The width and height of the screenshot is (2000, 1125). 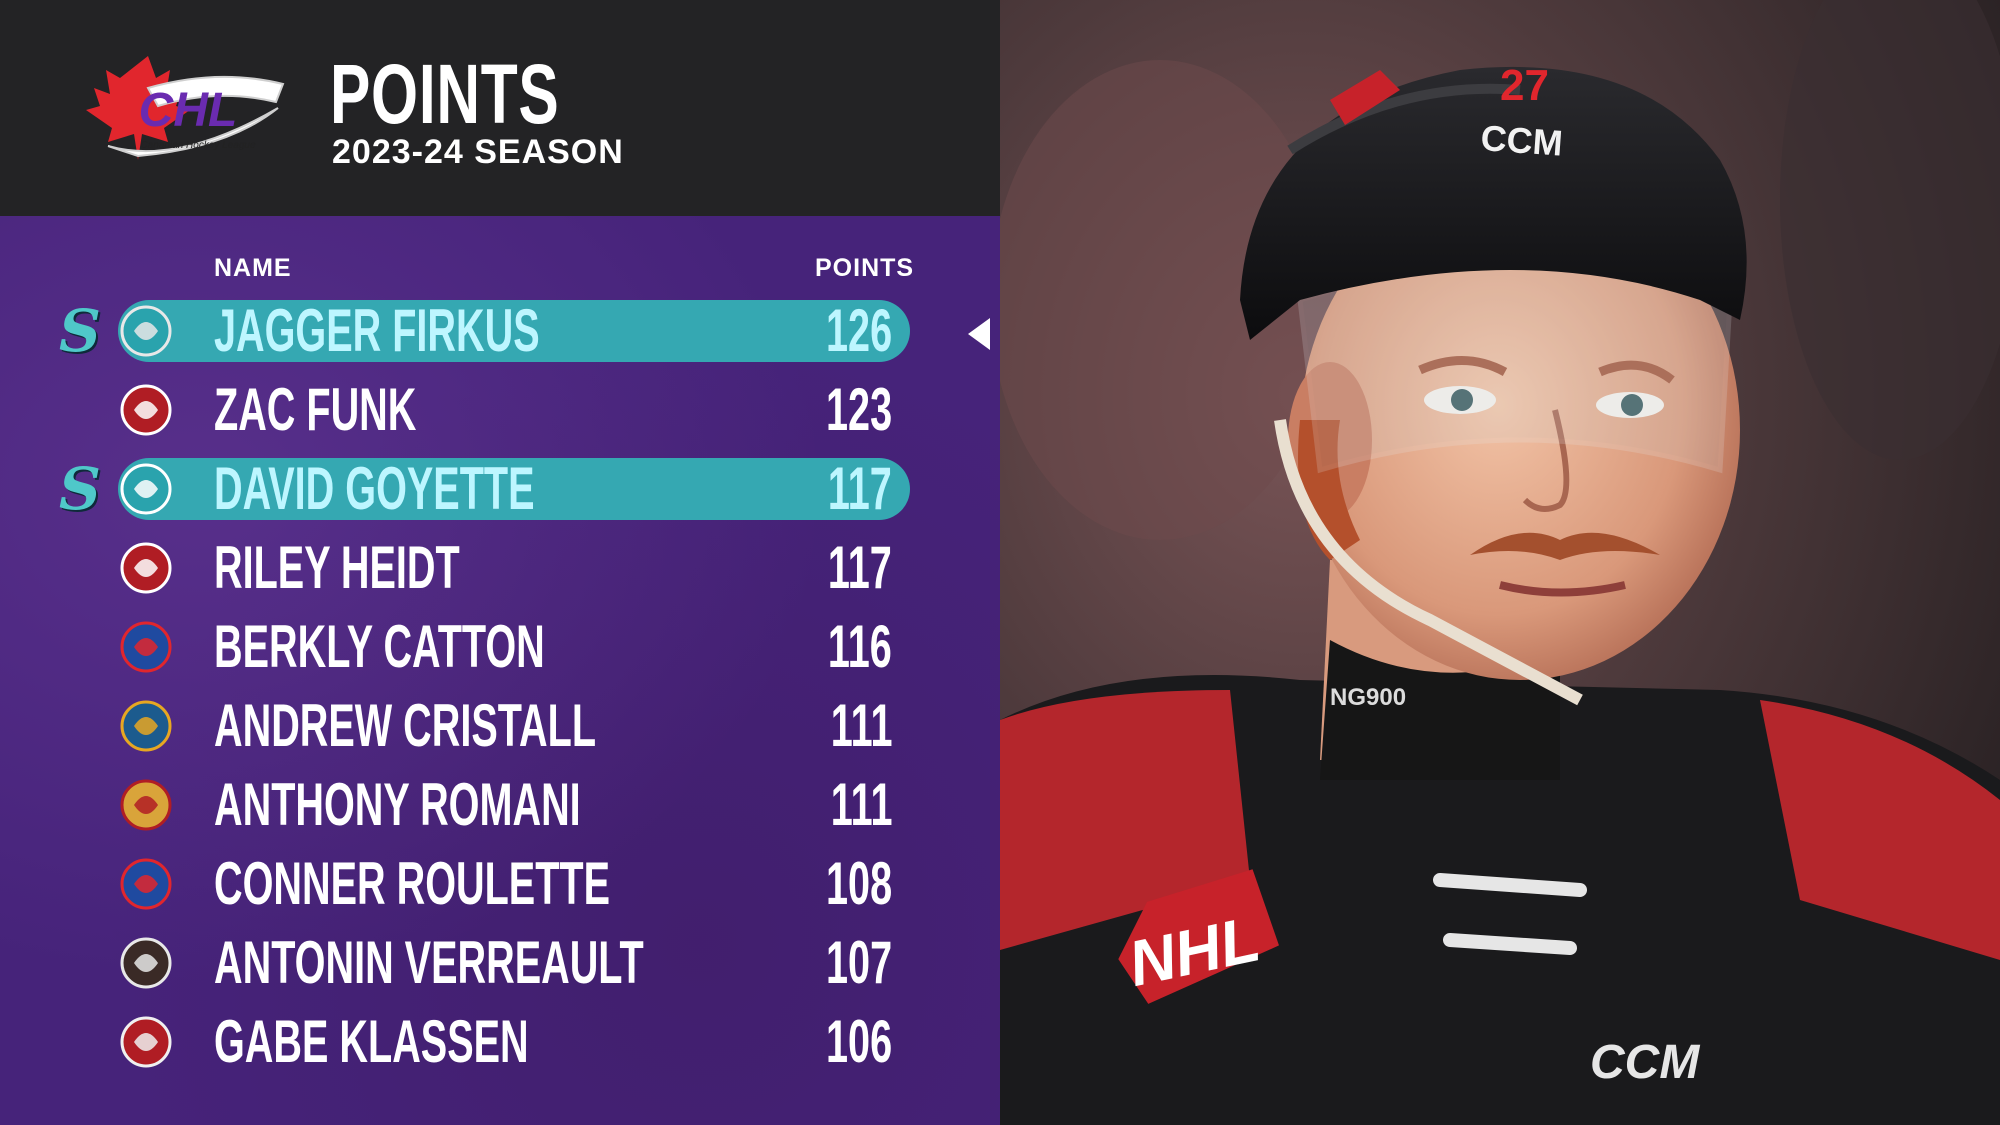 I want to click on player-name: JAGGER FIRKUS, so click(x=377, y=330).